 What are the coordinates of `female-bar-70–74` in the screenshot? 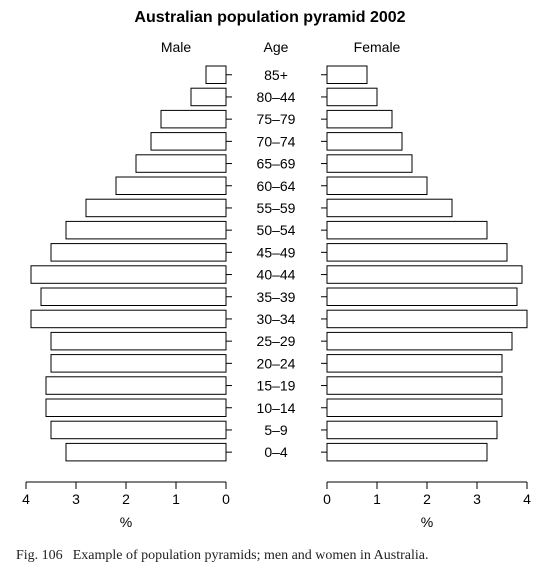 It's located at (364, 141).